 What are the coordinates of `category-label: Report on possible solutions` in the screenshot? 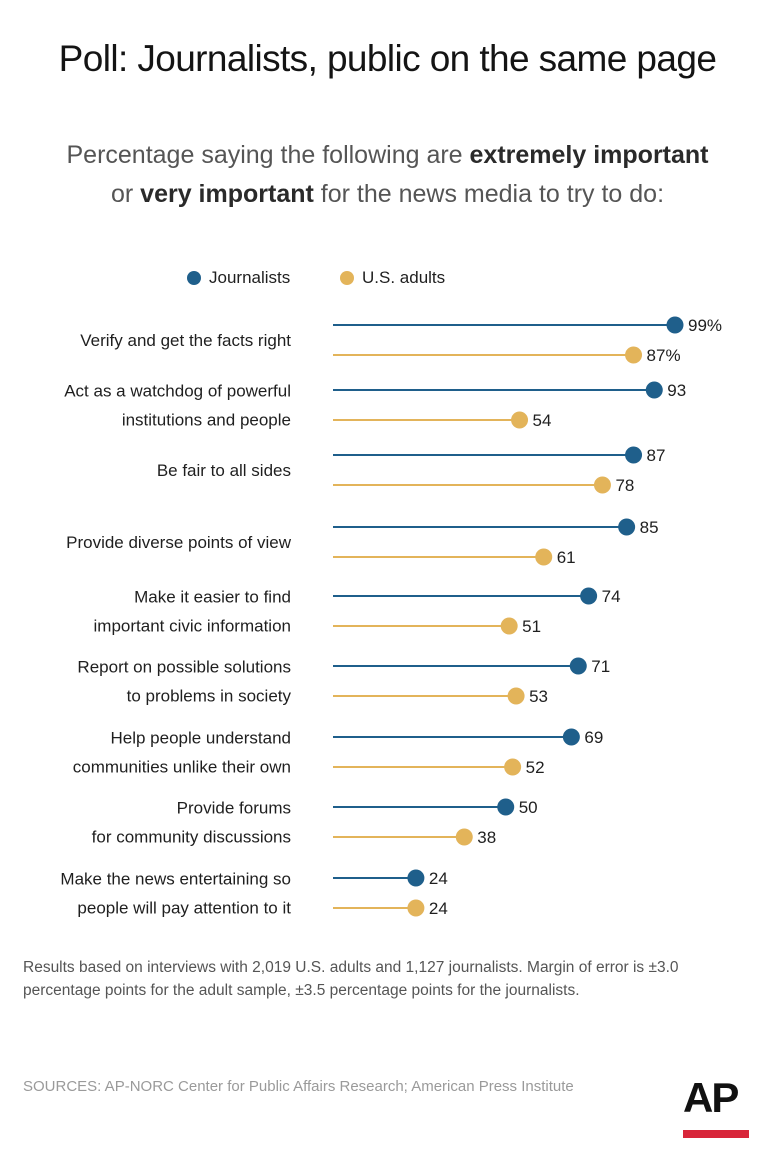 It's located at (184, 667).